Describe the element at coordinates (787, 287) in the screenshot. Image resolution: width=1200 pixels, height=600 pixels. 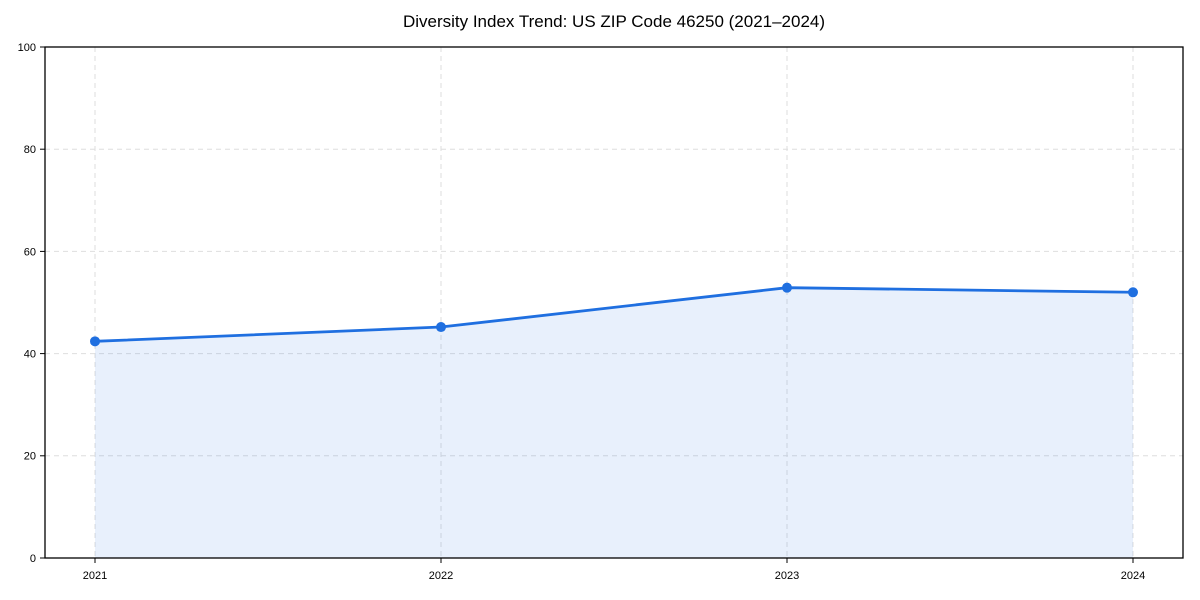
I see `data-point-2023` at that location.